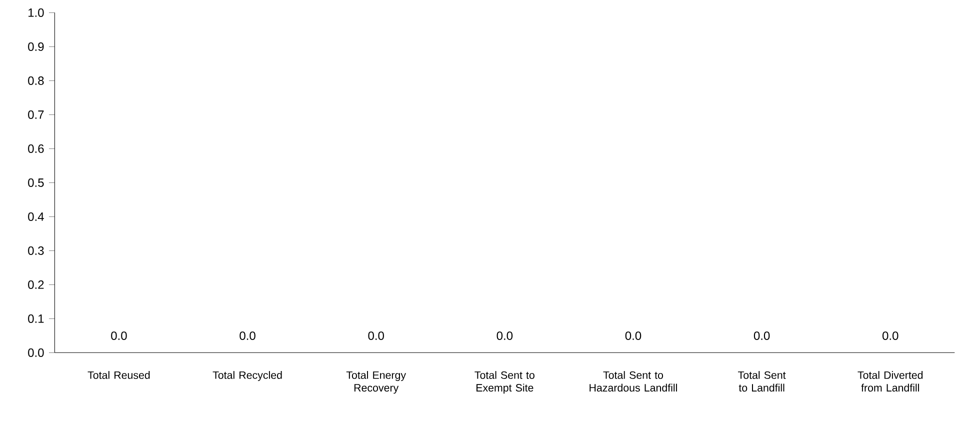  What do you see at coordinates (633, 381) in the screenshot?
I see `x-tick-label: Total Sent to Hazardous Landfill` at bounding box center [633, 381].